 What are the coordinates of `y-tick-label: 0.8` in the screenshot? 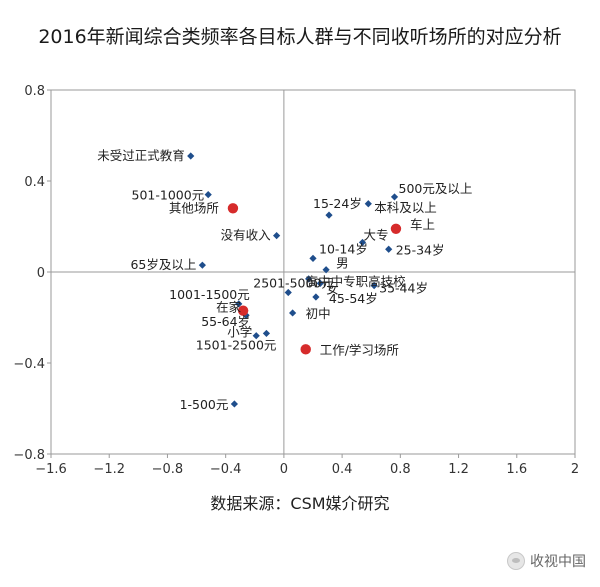 It's located at (34, 91).